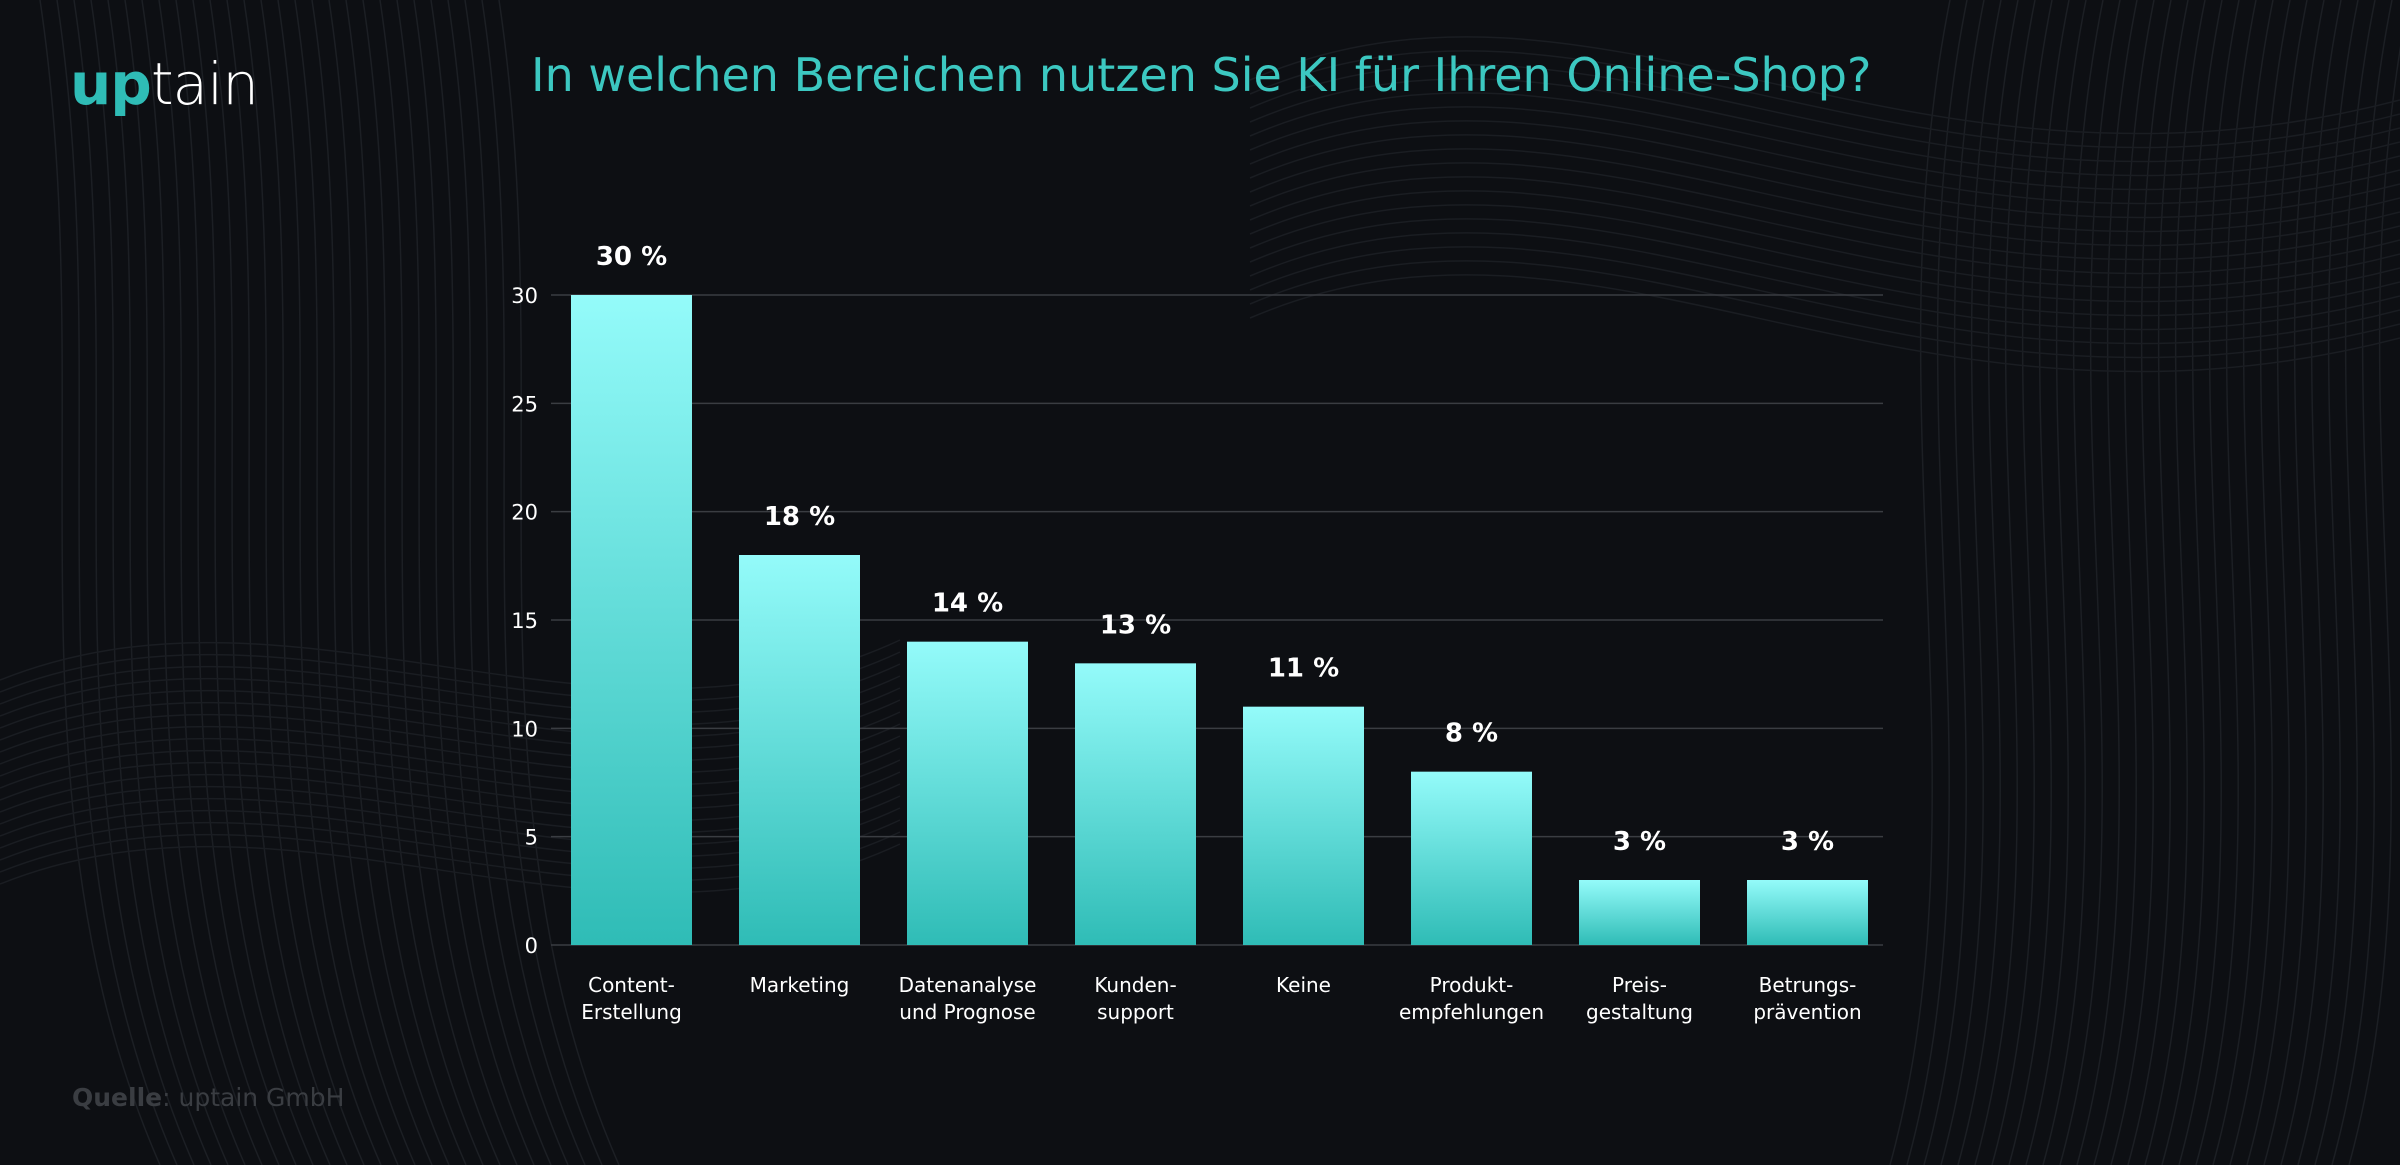 The width and height of the screenshot is (2400, 1165). I want to click on y-tick-label: 25, so click(524, 404).